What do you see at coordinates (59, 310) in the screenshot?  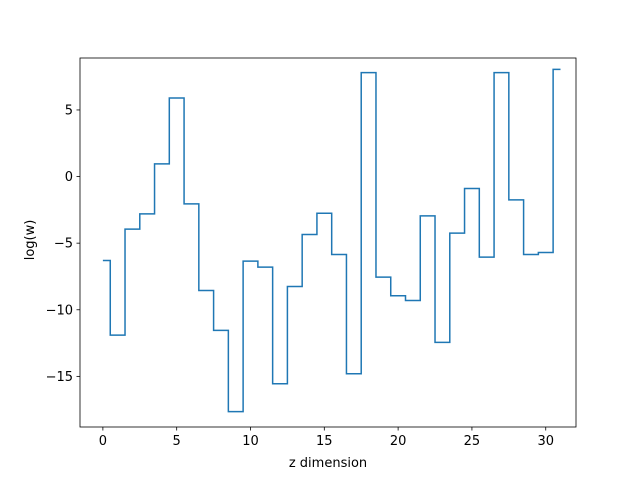 I see `y-tick-label: −10` at bounding box center [59, 310].